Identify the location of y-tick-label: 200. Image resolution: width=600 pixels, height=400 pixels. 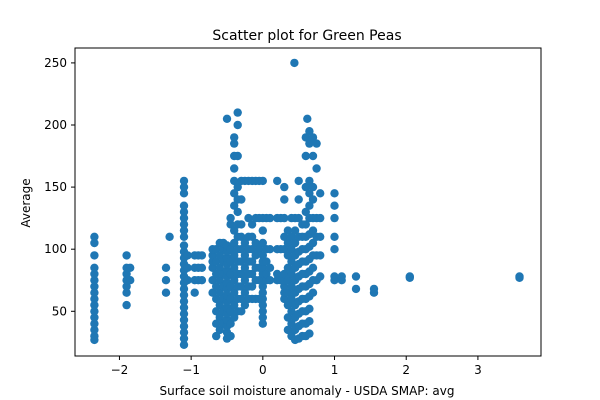
(55, 125).